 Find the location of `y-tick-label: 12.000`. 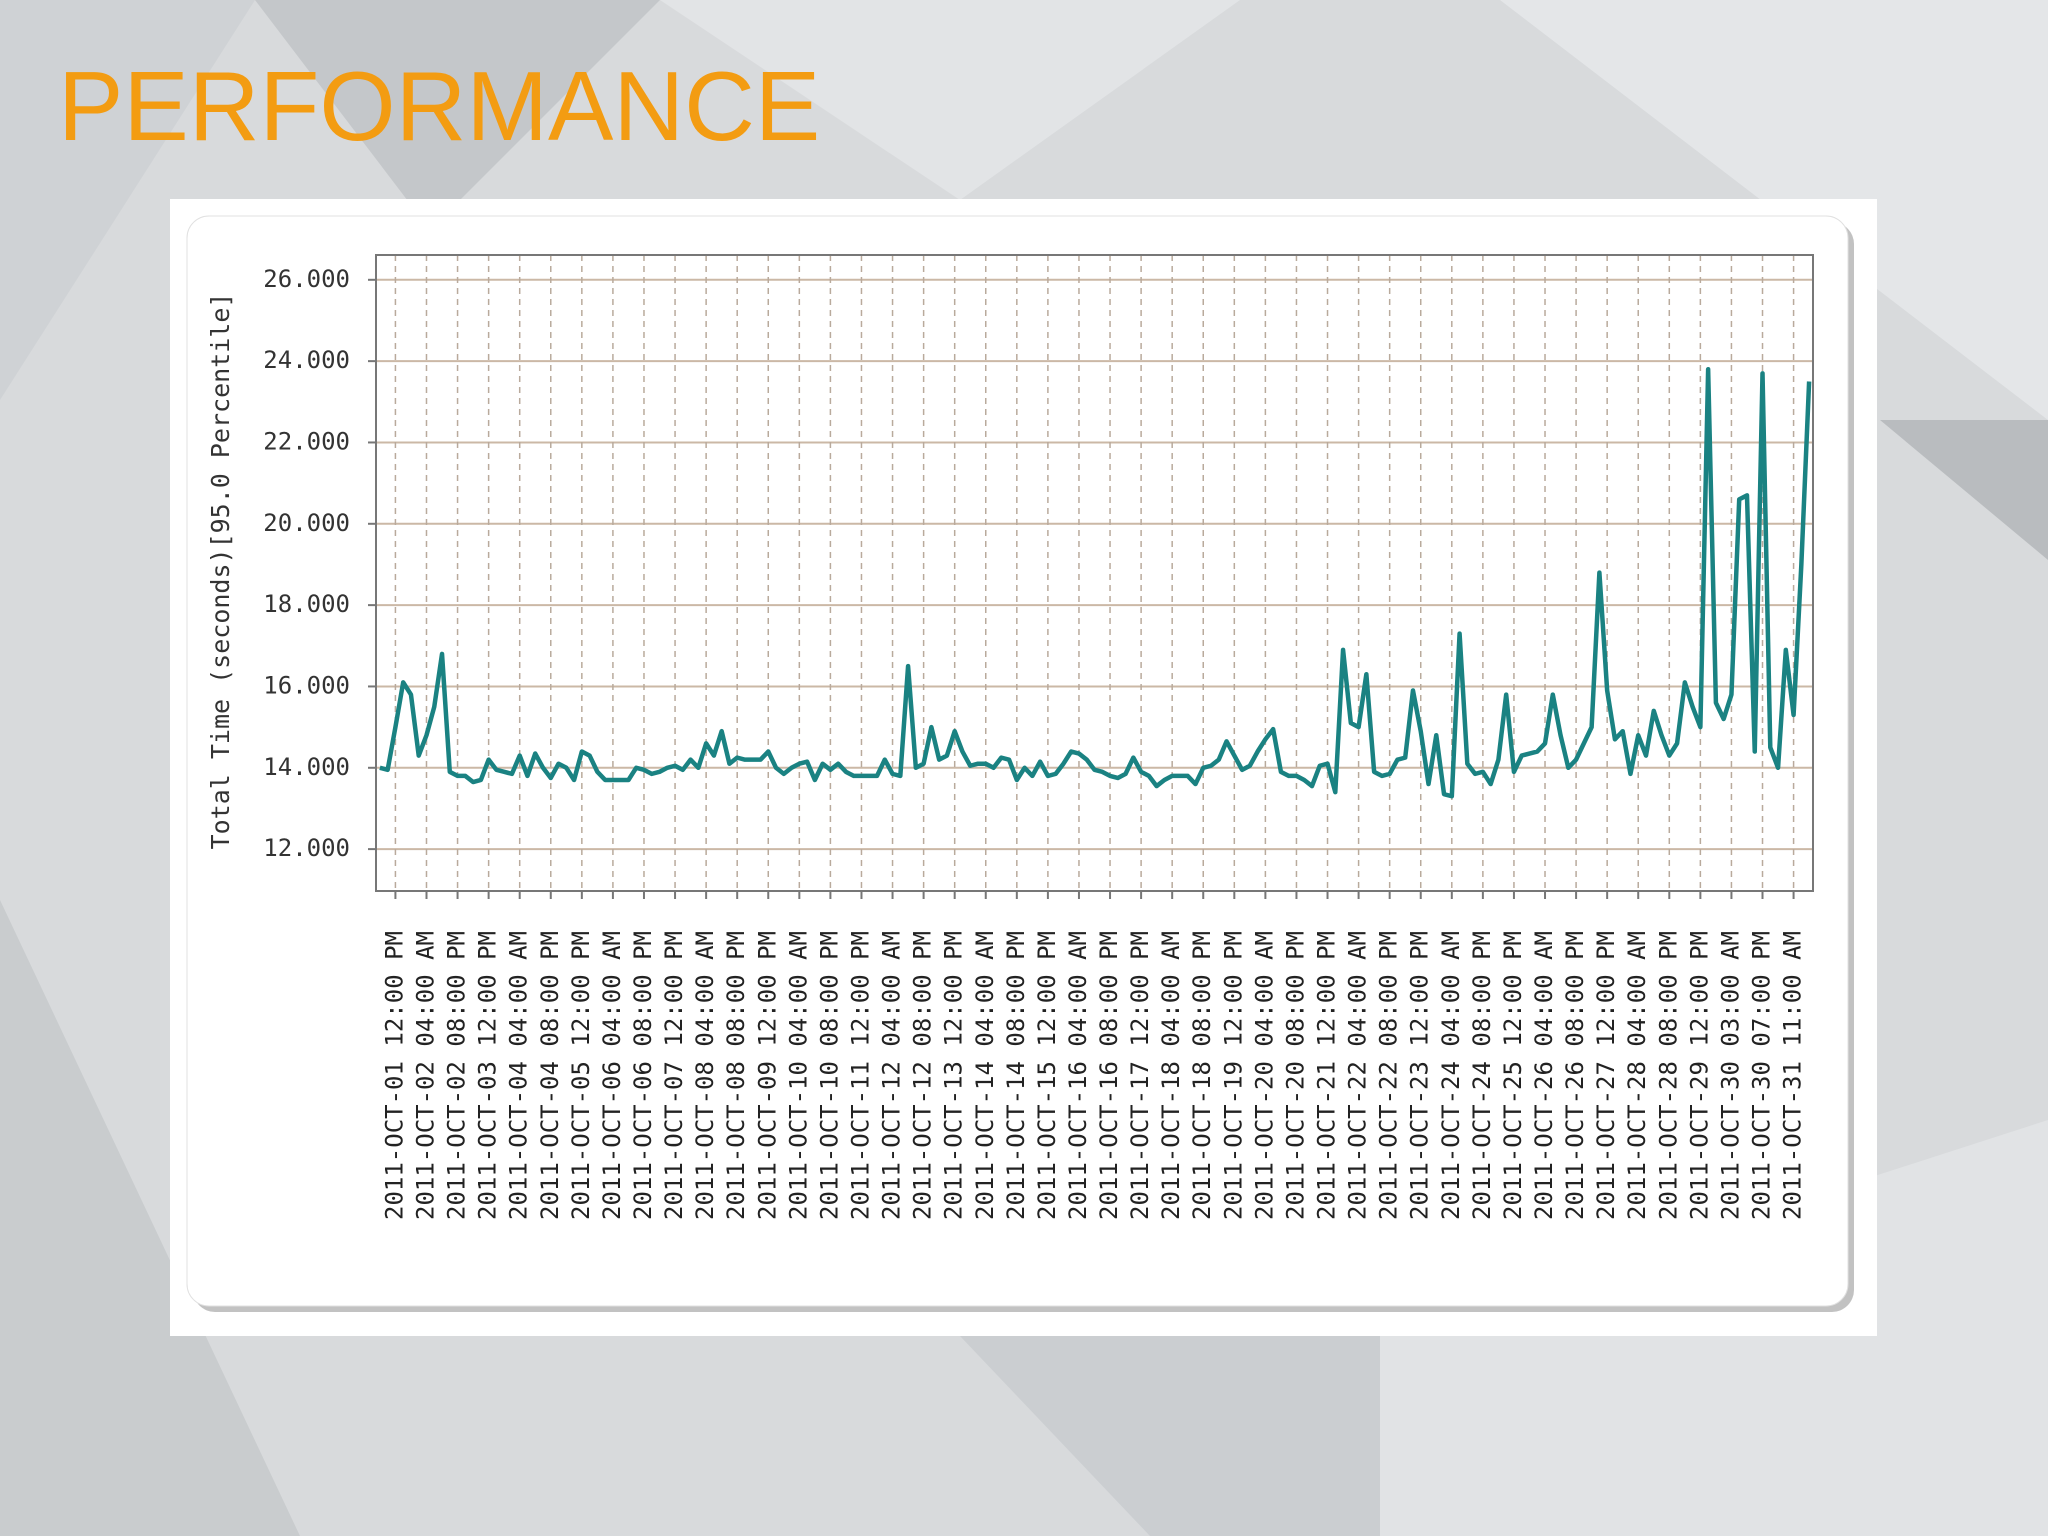

y-tick-label: 12.000 is located at coordinates (306, 848).